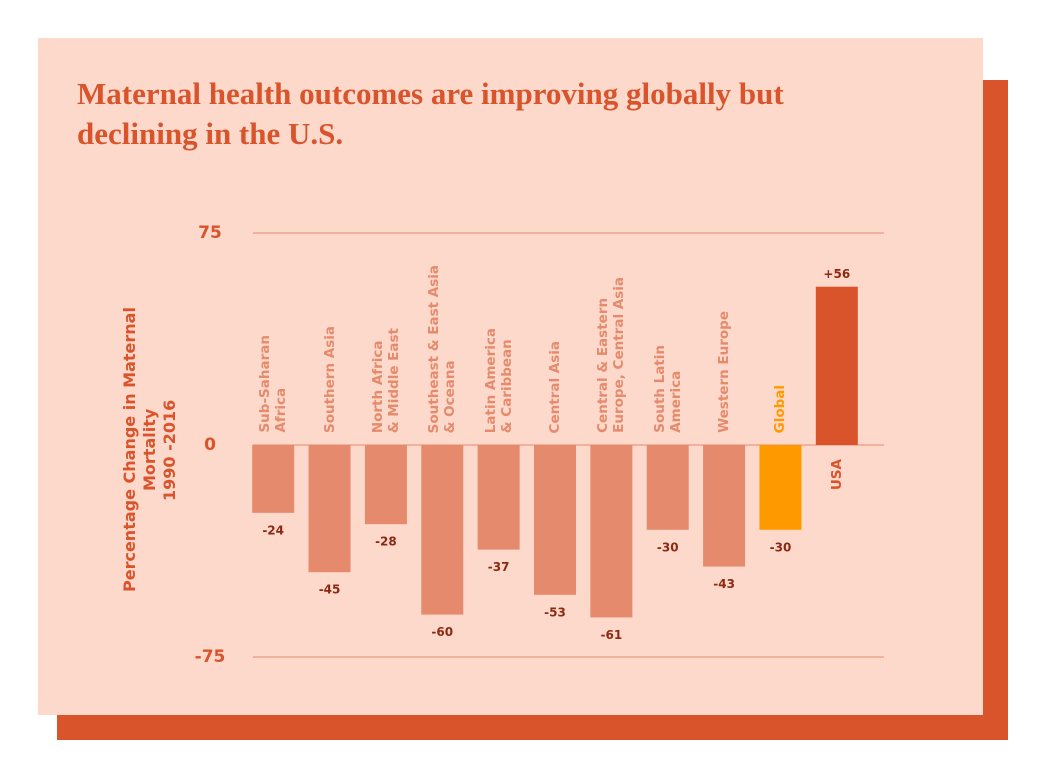 This screenshot has width=1046, height=778. What do you see at coordinates (273, 384) in the screenshot?
I see `x-tick-label: Sub-Saharan Africa` at bounding box center [273, 384].